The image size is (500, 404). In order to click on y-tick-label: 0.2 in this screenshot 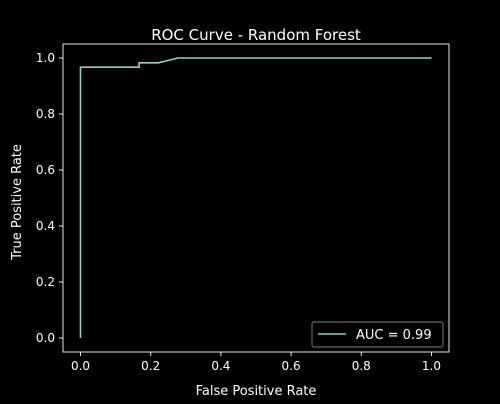, I will do `click(45, 282)`.